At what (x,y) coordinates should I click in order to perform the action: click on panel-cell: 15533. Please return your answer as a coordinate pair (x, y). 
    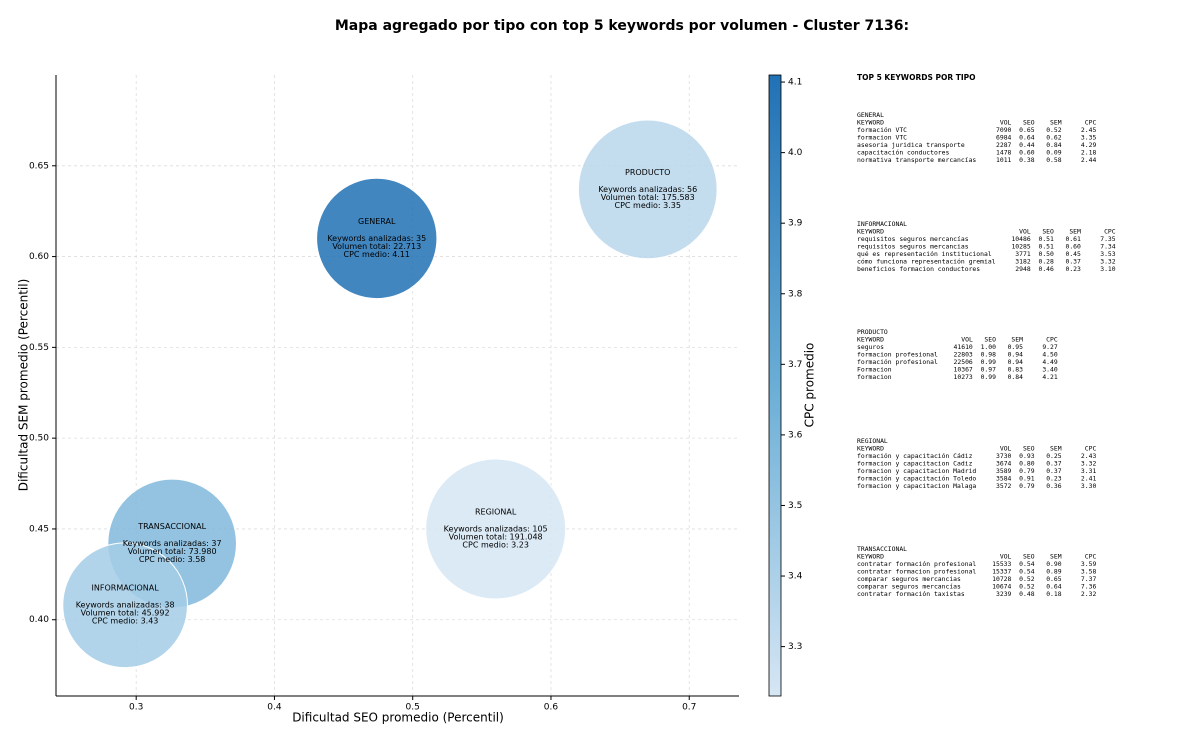
    Looking at the image, I should click on (1001, 564).